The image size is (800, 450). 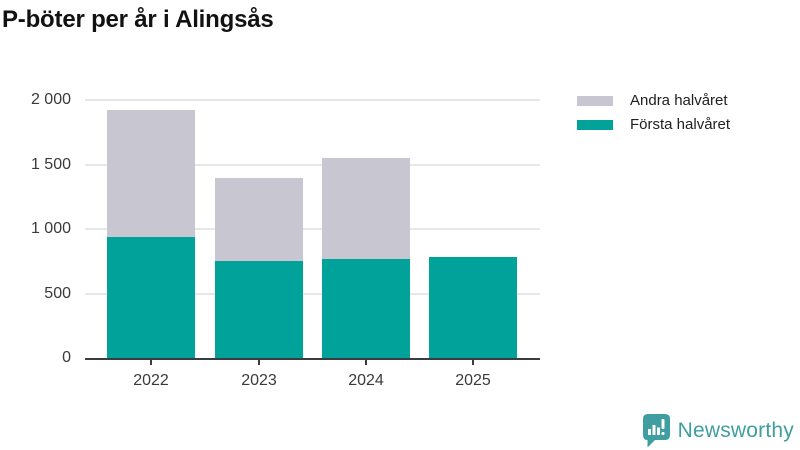 I want to click on legend-item: Första halvåret, so click(x=653, y=125).